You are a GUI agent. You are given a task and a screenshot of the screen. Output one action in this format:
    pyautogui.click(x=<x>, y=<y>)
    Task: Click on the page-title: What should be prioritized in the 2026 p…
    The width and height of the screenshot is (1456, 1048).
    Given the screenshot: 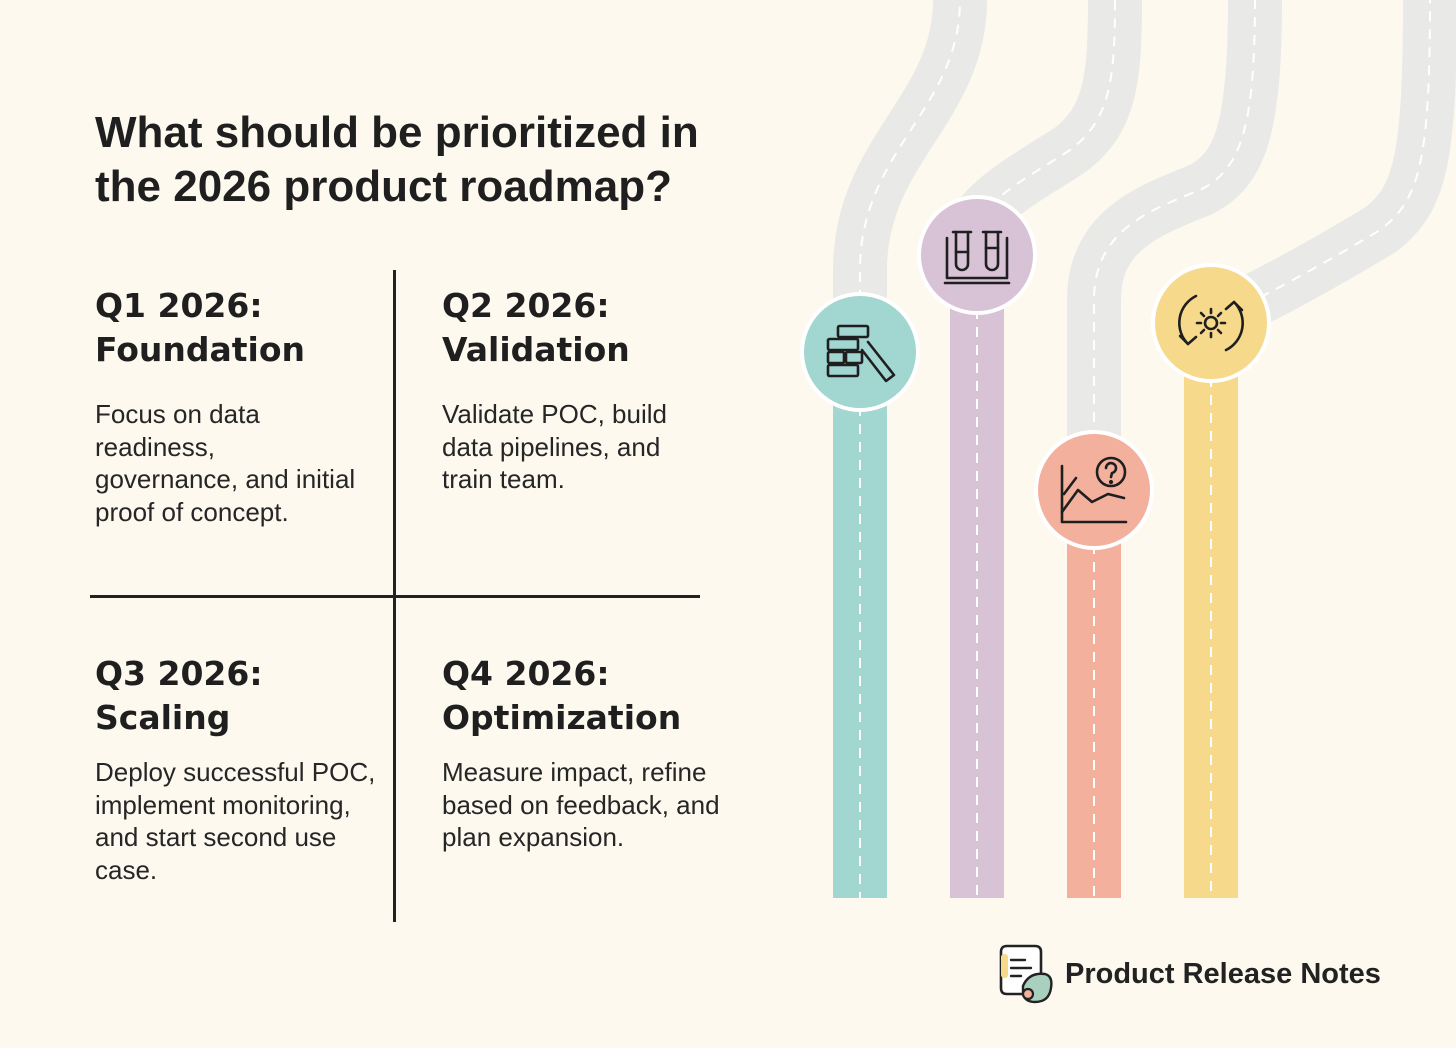 What is the action you would take?
    pyautogui.click(x=397, y=159)
    